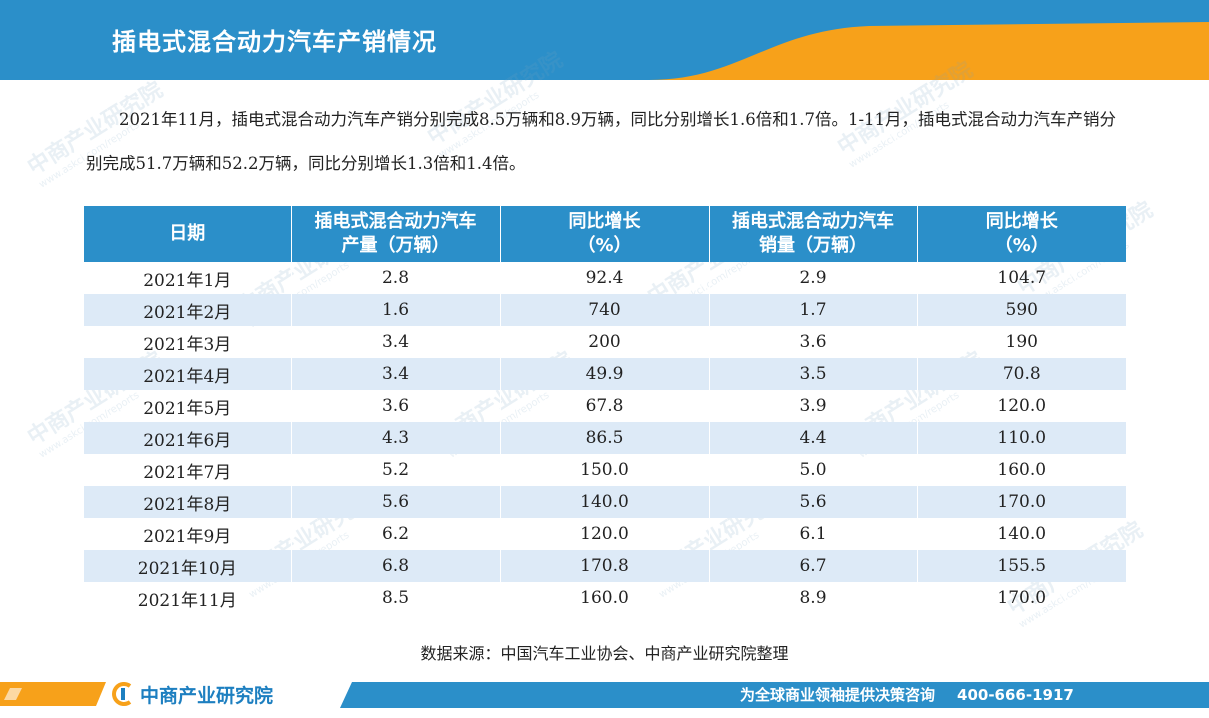 This screenshot has height=718, width=1209. I want to click on header-production-yoy: 同比增长 （%）, so click(605, 234).